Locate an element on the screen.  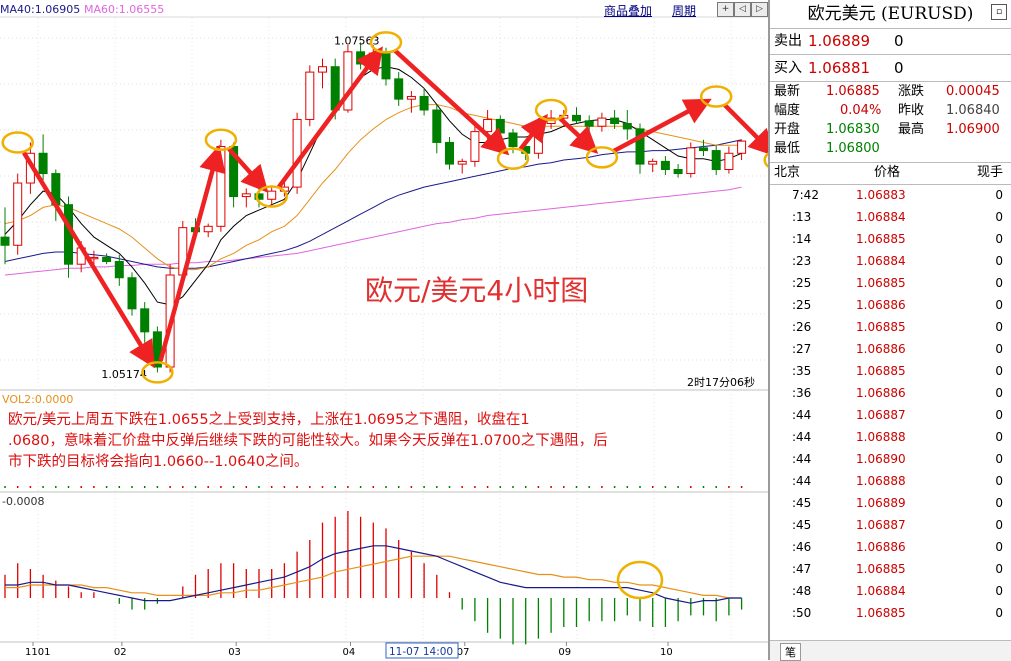
tick-time: :27 is located at coordinates (802, 349).